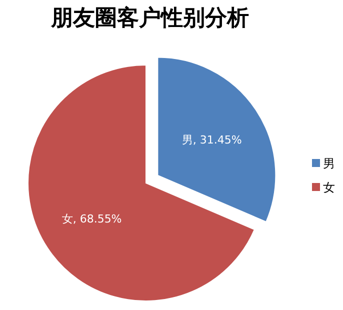 This screenshot has height=310, width=343. I want to click on legend-label: 女, so click(329, 187).